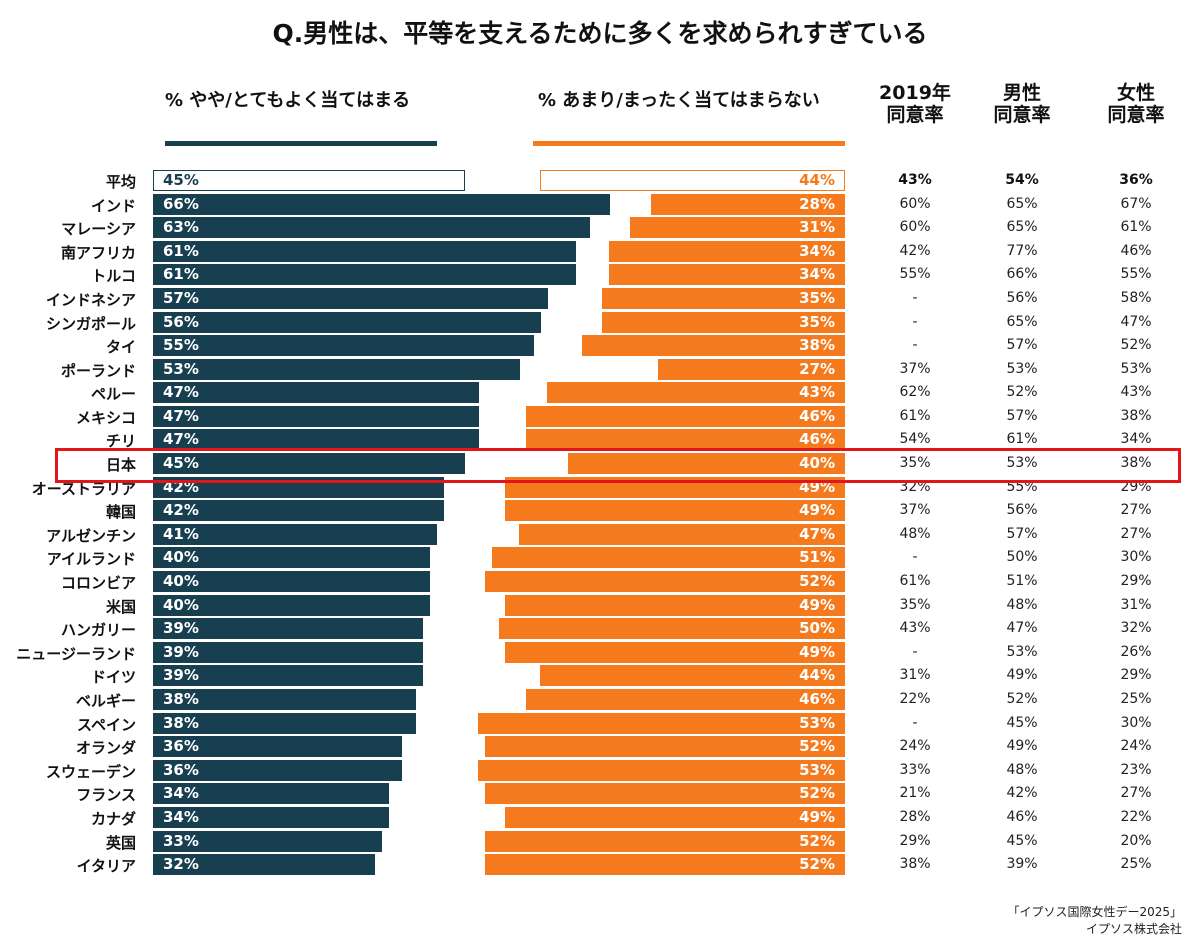 The height and width of the screenshot is (948, 1200). Describe the element at coordinates (181, 604) in the screenshot. I see `bar-agree-label: 40%` at that location.